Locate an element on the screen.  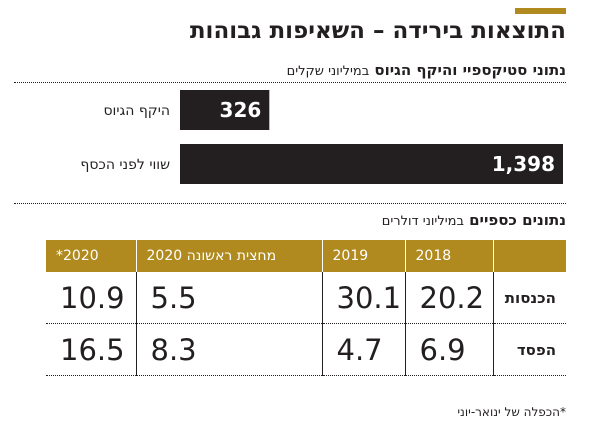
bar-value-label: 326 is located at coordinates (241, 110).